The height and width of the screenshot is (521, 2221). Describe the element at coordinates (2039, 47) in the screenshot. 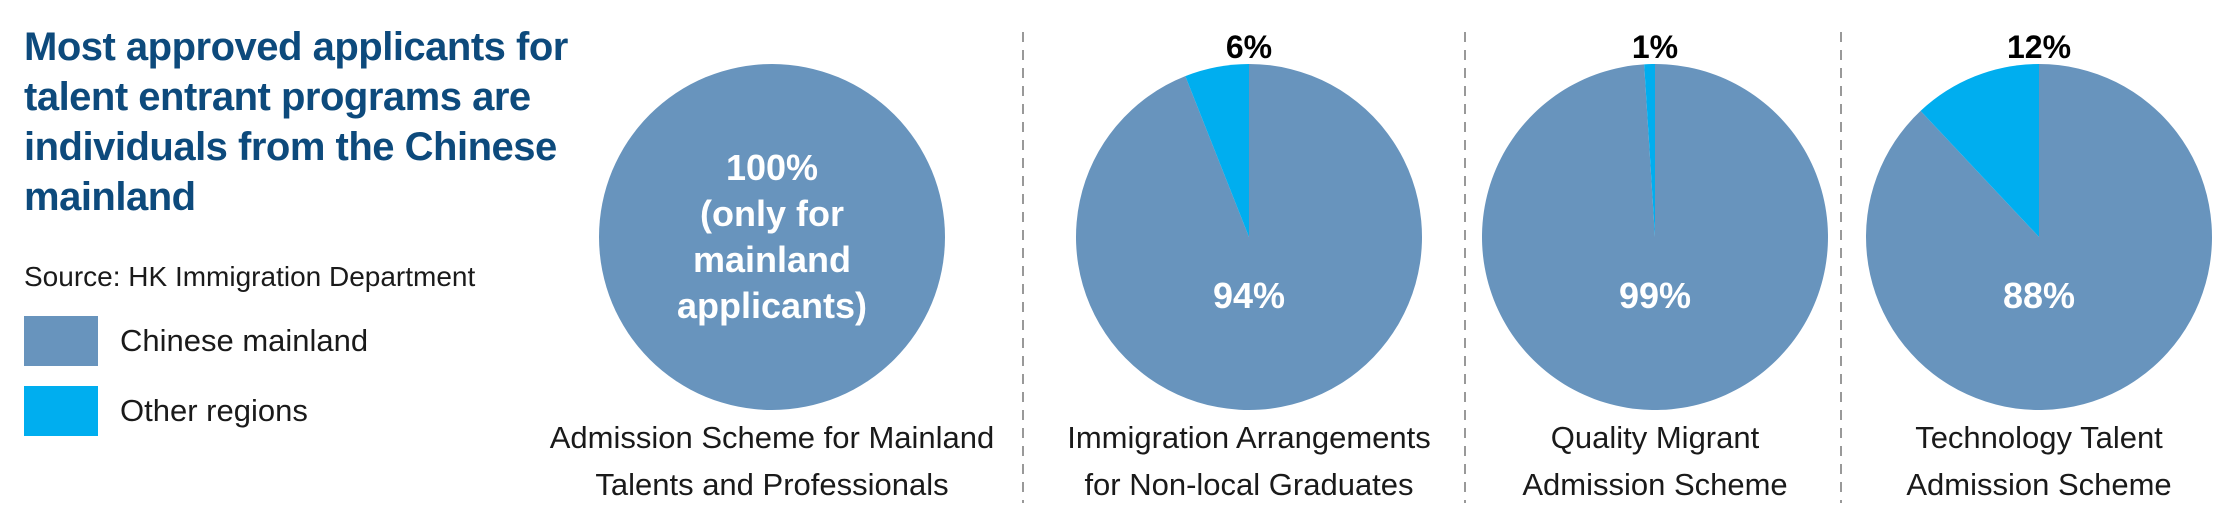

I see `slice-label-other-regions: 12%` at that location.